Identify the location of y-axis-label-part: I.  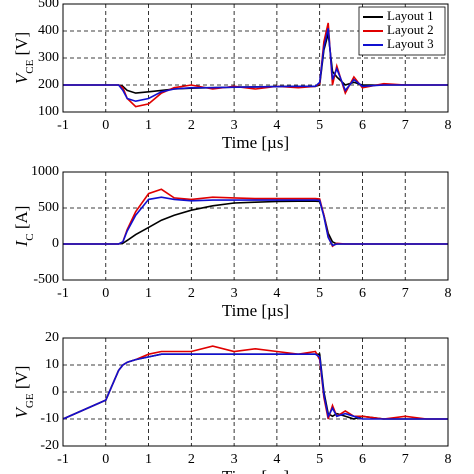
(21, 243).